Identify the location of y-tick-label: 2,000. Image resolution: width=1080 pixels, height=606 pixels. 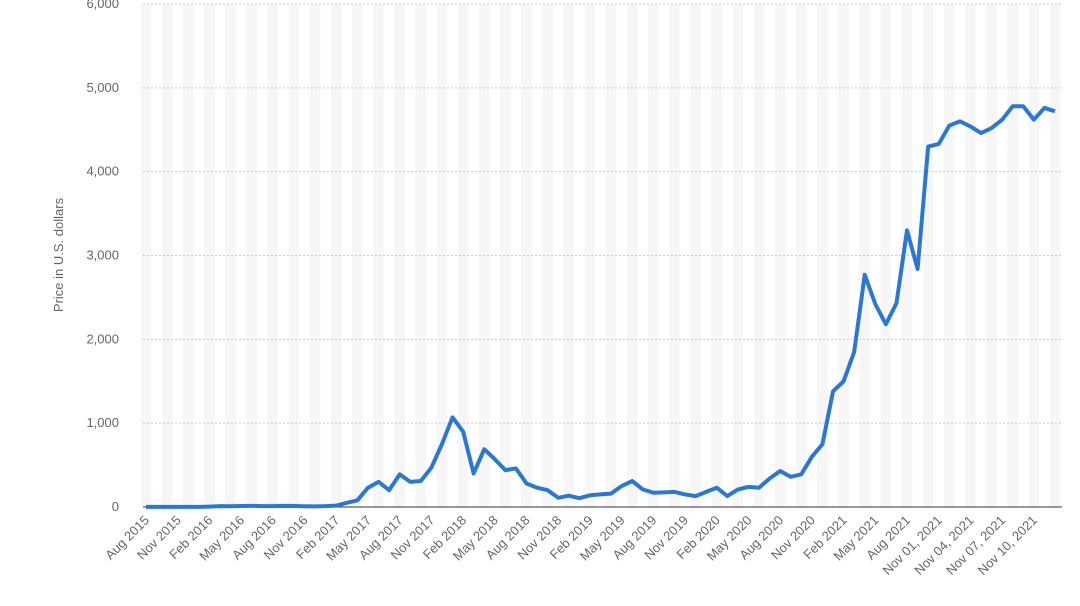
(102, 338).